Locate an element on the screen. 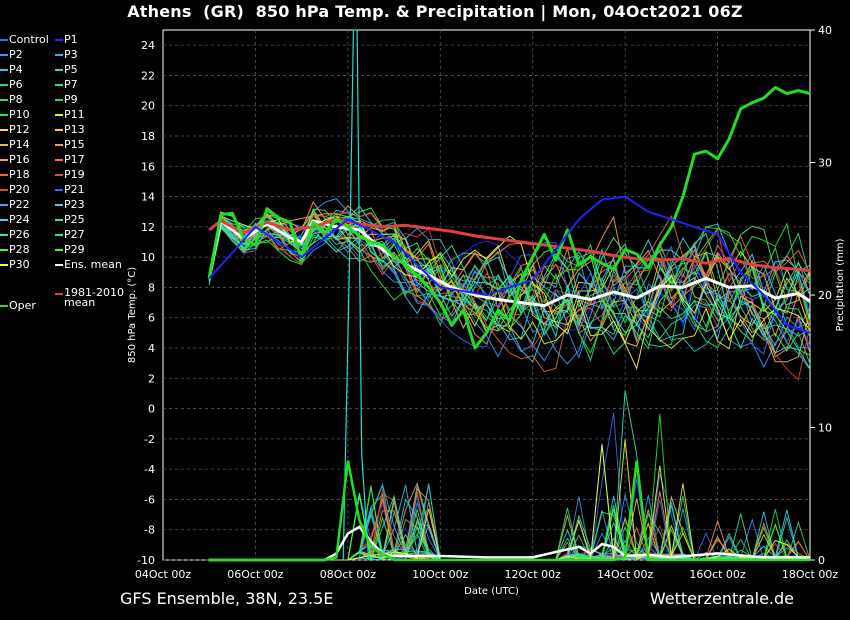  y2-tick-label: 20 is located at coordinates (825, 295).